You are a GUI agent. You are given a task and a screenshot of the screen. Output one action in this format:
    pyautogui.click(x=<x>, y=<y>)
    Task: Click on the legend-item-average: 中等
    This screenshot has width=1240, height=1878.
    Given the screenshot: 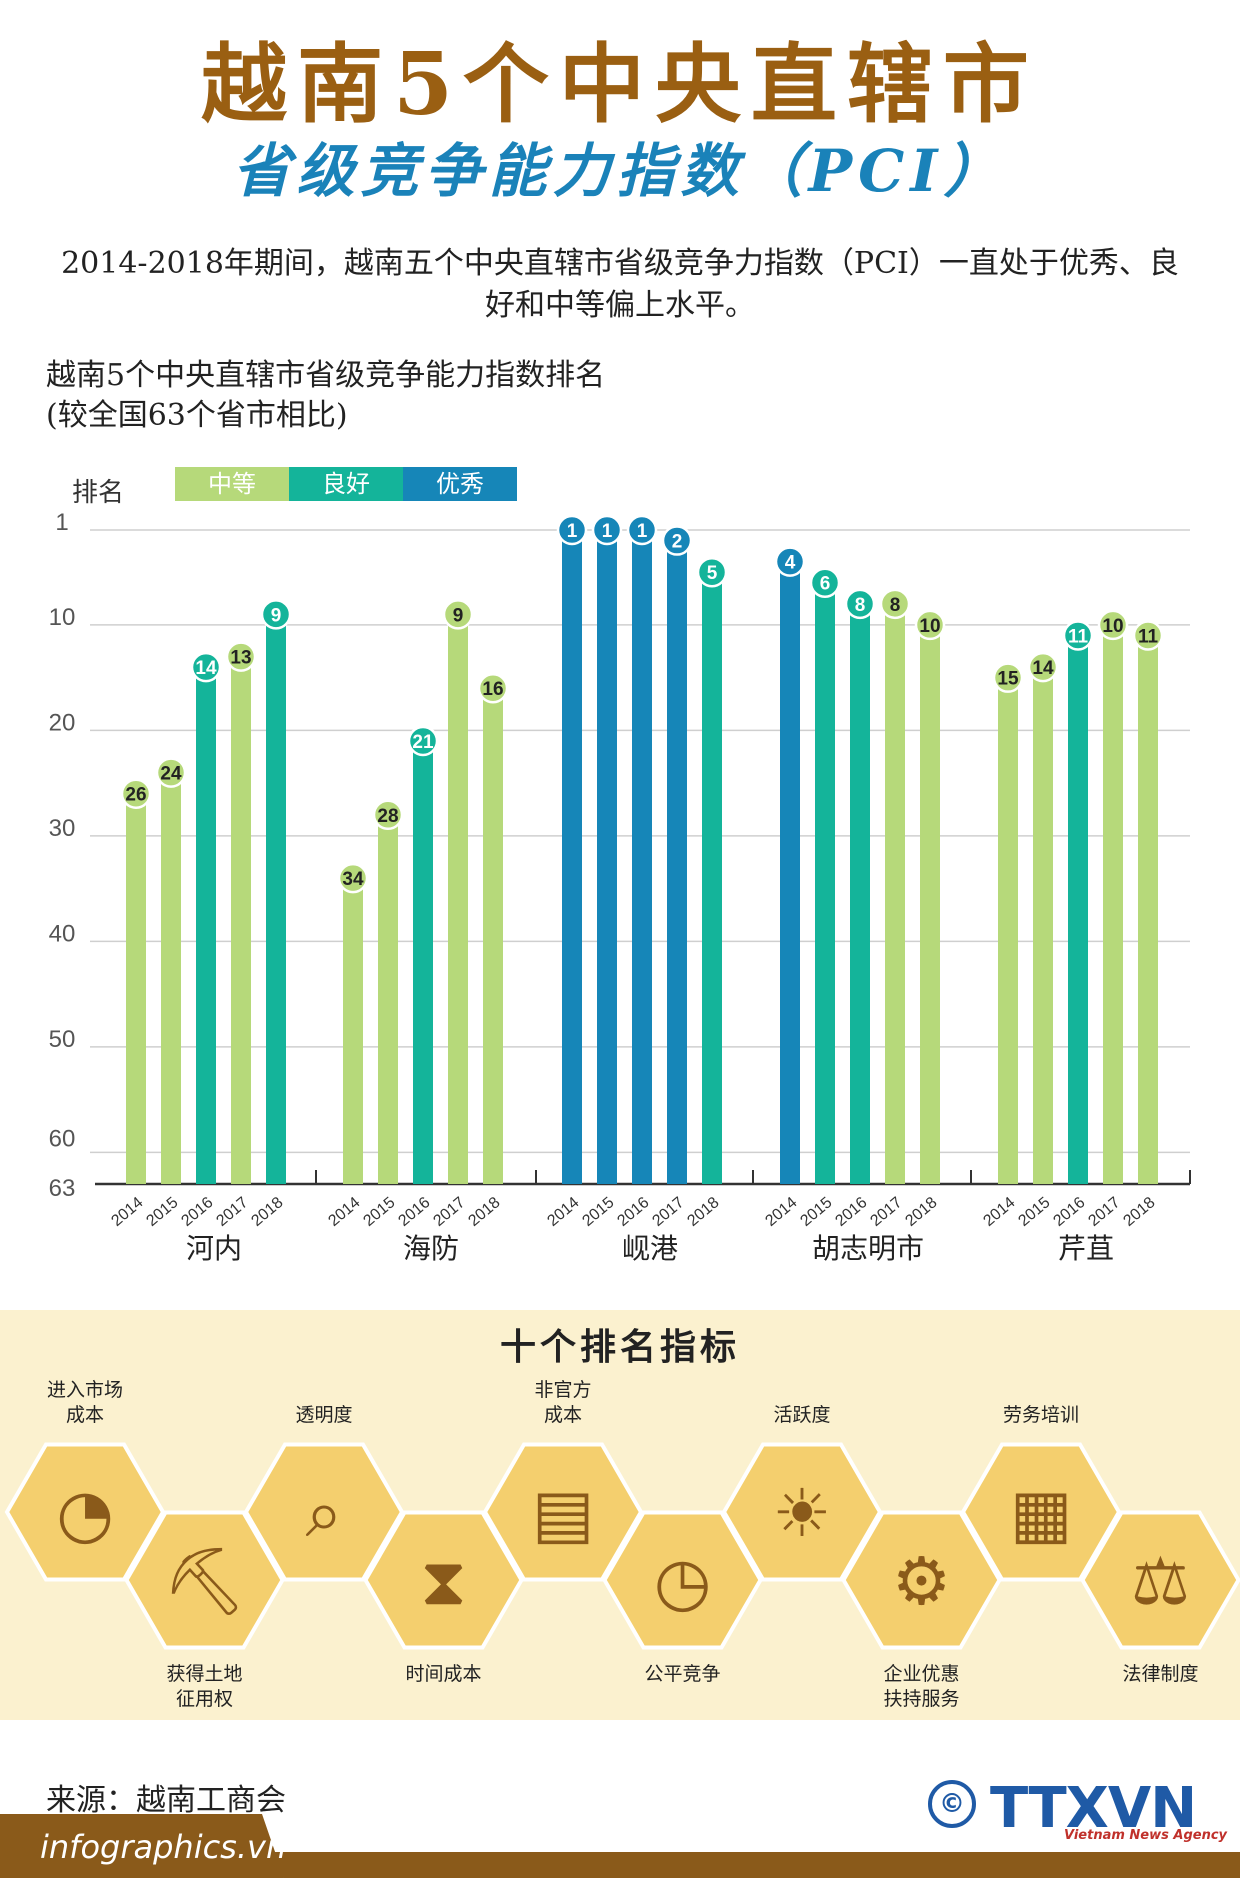 What is the action you would take?
    pyautogui.click(x=232, y=484)
    